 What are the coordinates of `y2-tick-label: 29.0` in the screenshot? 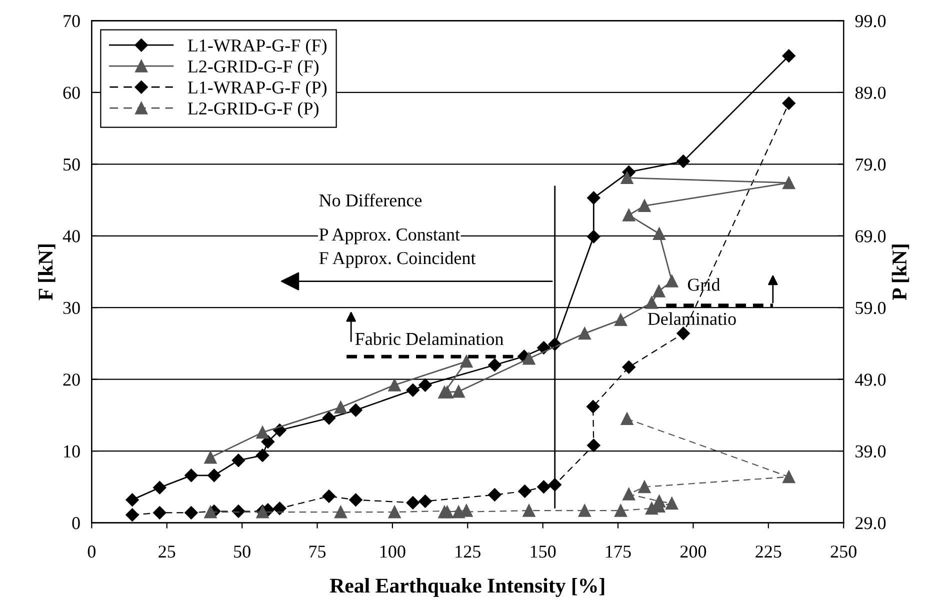 It's located at (870, 523).